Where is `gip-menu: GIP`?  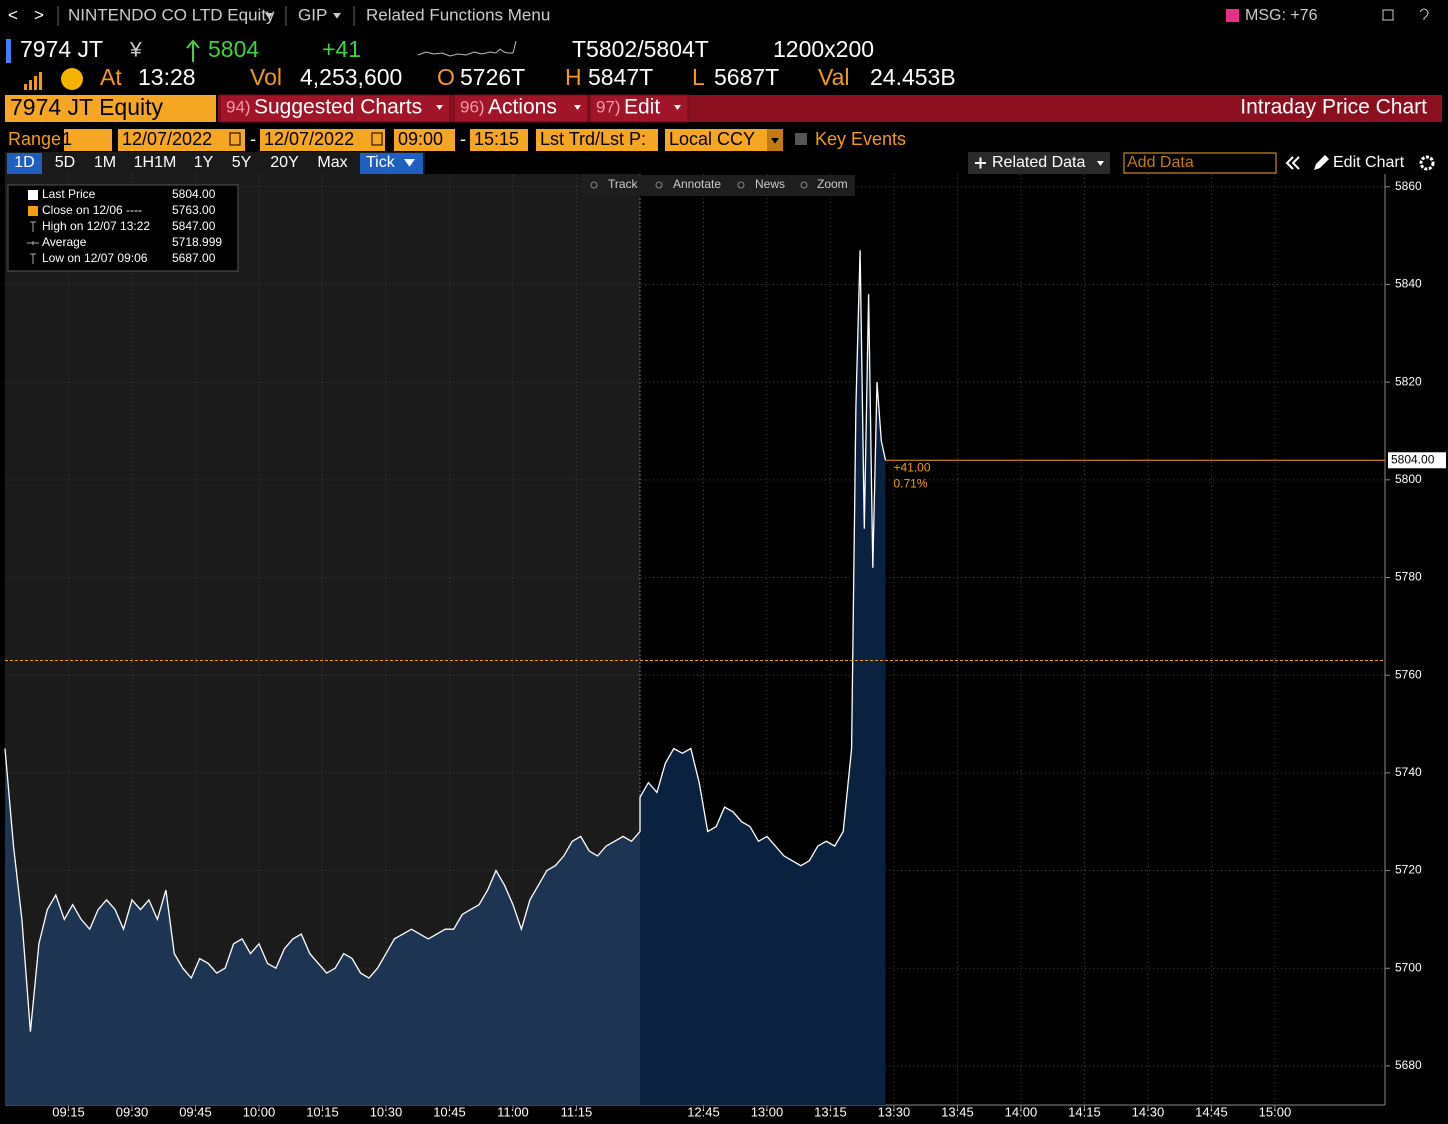 gip-menu: GIP is located at coordinates (312, 14).